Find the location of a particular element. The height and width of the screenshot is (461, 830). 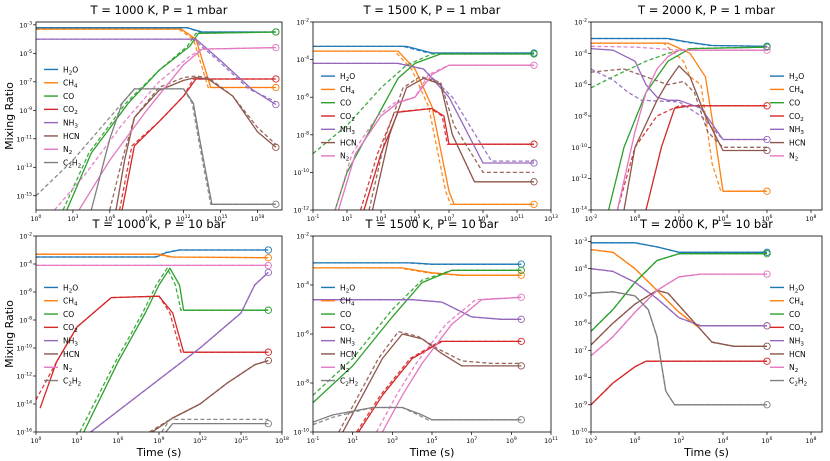

panel-title: T = 1000 K, P = 10 bar is located at coordinates (159, 224).